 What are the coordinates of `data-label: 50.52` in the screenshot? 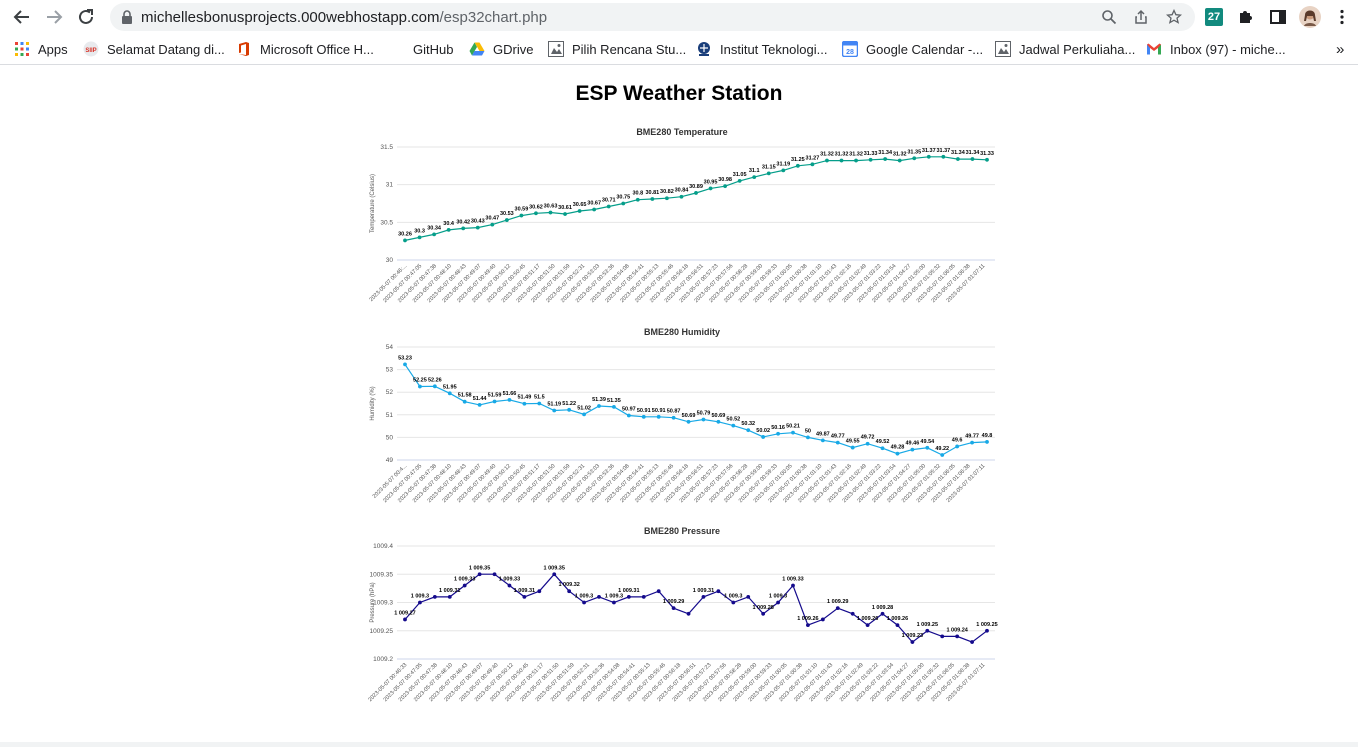 It's located at (733, 420).